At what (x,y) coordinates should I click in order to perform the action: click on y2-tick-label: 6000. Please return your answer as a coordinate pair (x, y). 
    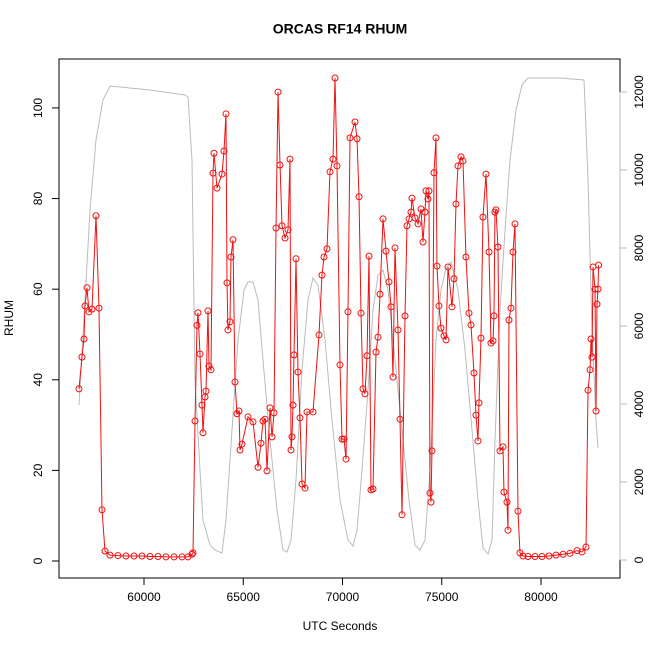
    Looking at the image, I should click on (639, 325).